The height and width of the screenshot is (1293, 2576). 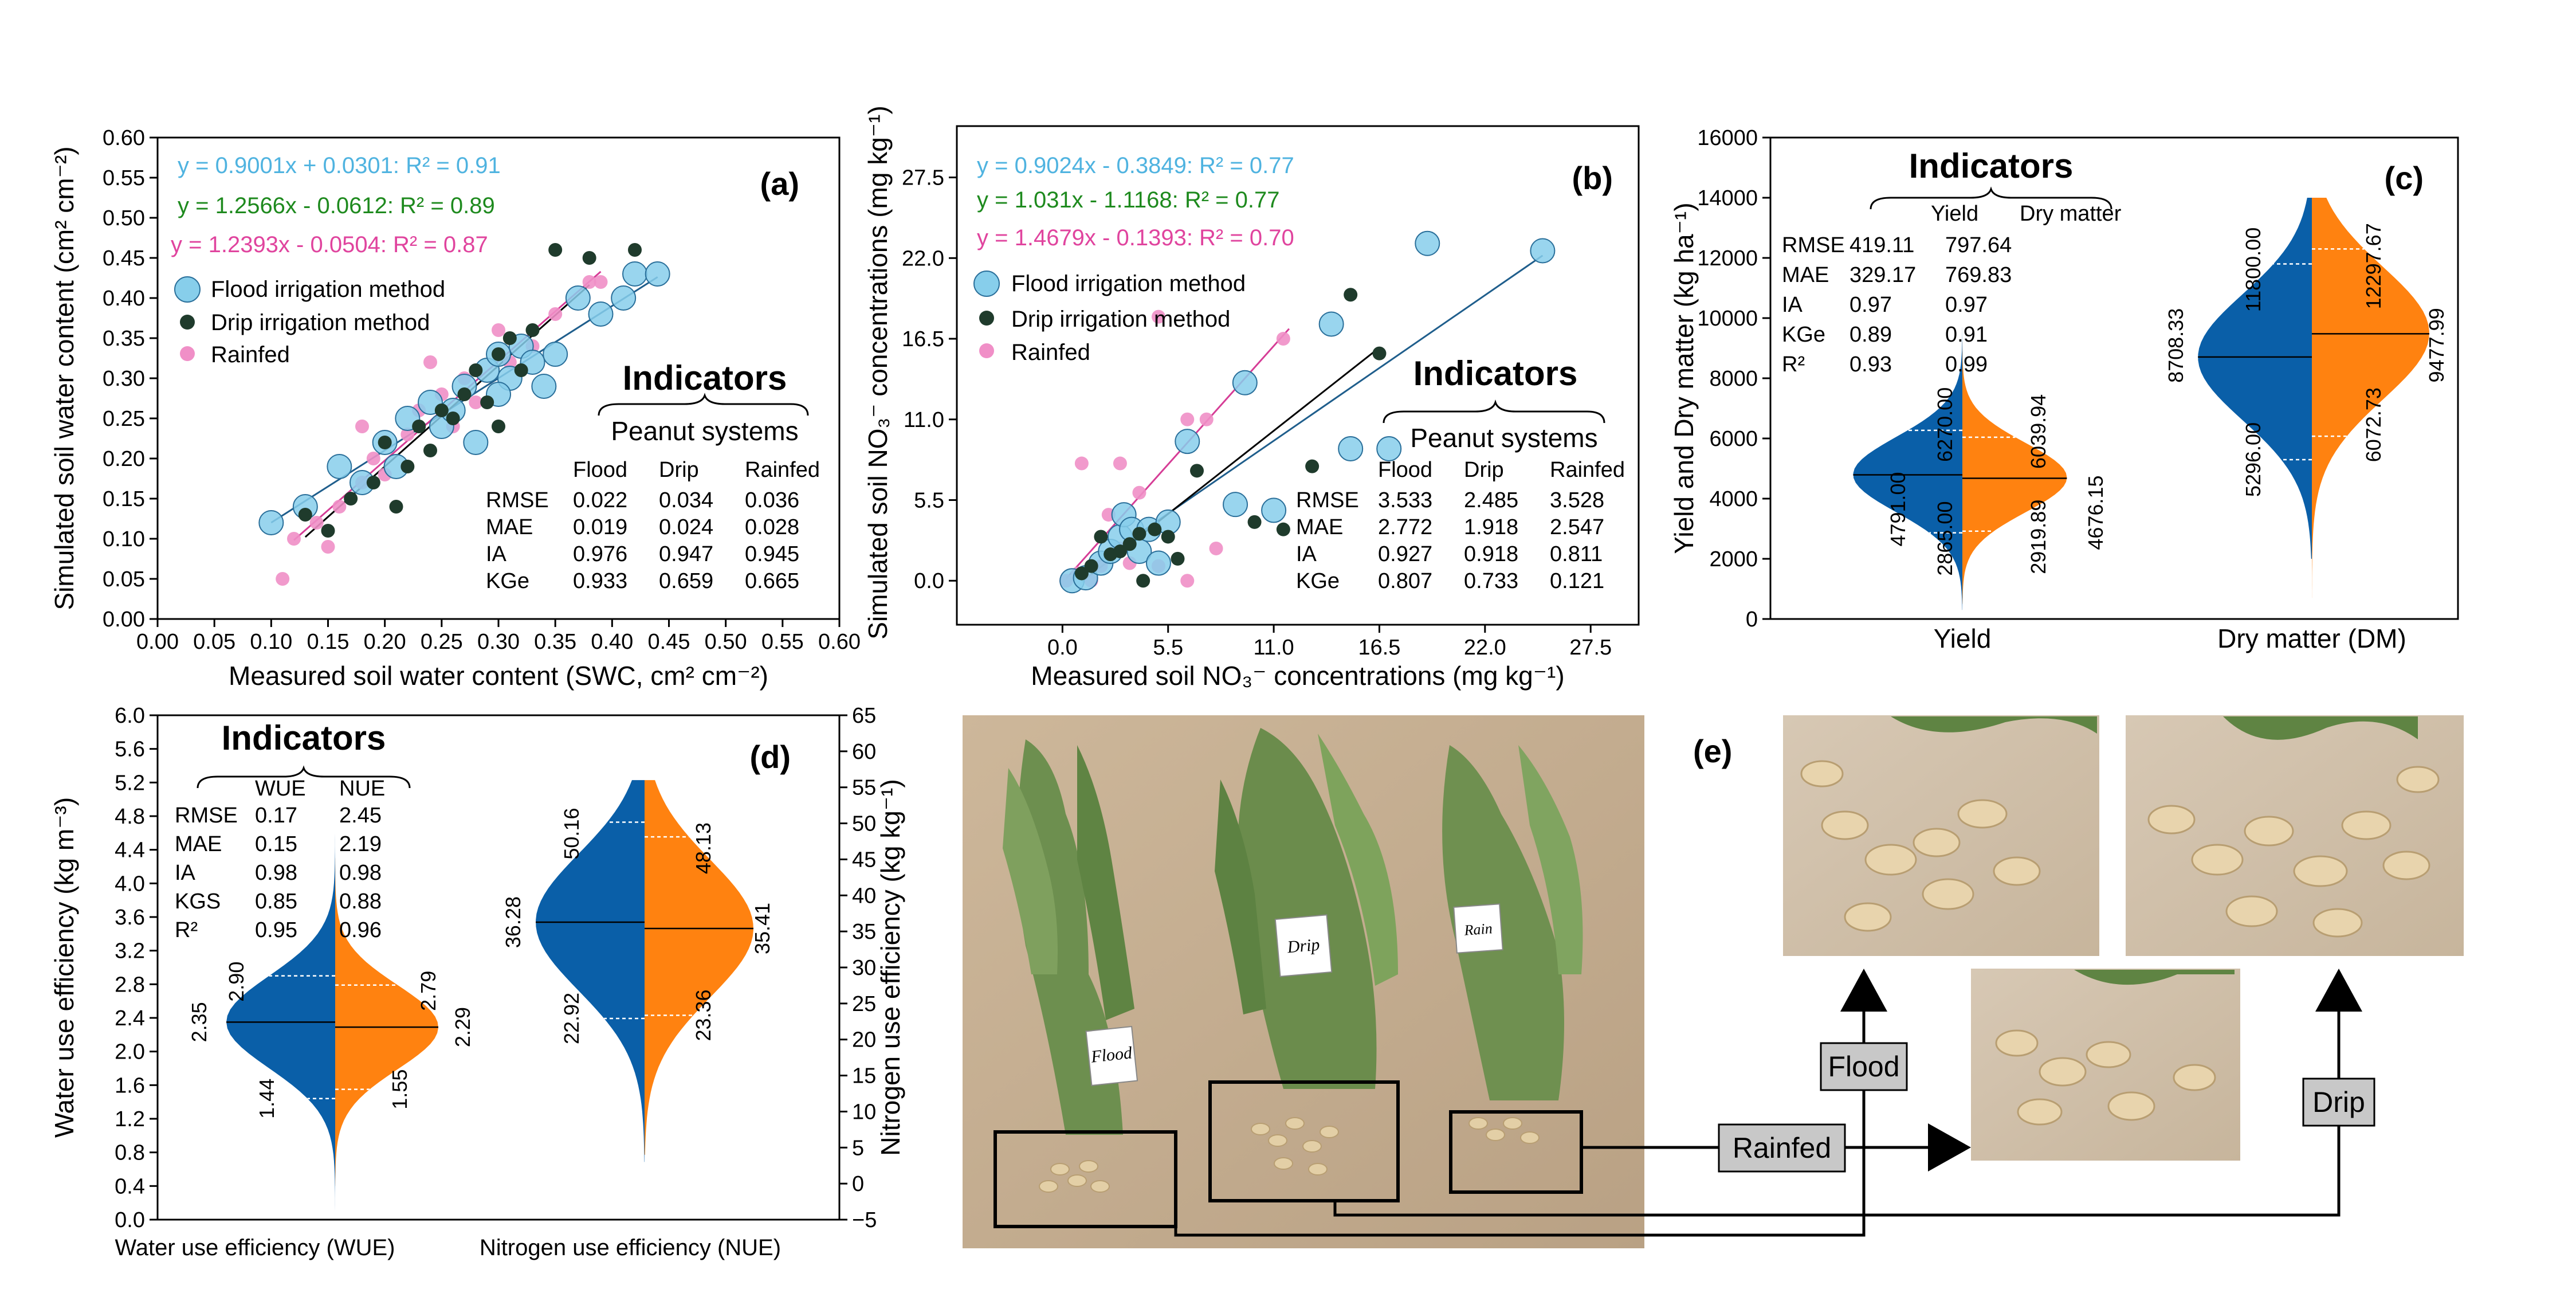 I want to click on panel-c-cat-yield: Yield, so click(x=1963, y=638).